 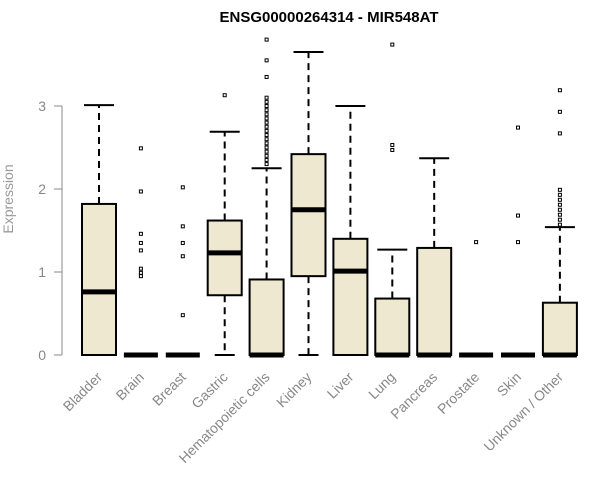 What do you see at coordinates (350, 230) in the screenshot?
I see `box-liver` at bounding box center [350, 230].